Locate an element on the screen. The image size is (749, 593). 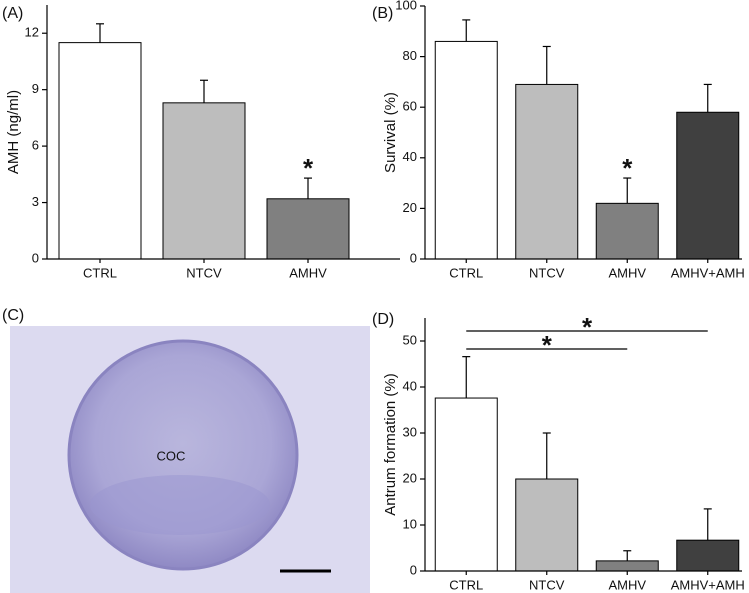
panel-label: (A) is located at coordinates (12, 13).